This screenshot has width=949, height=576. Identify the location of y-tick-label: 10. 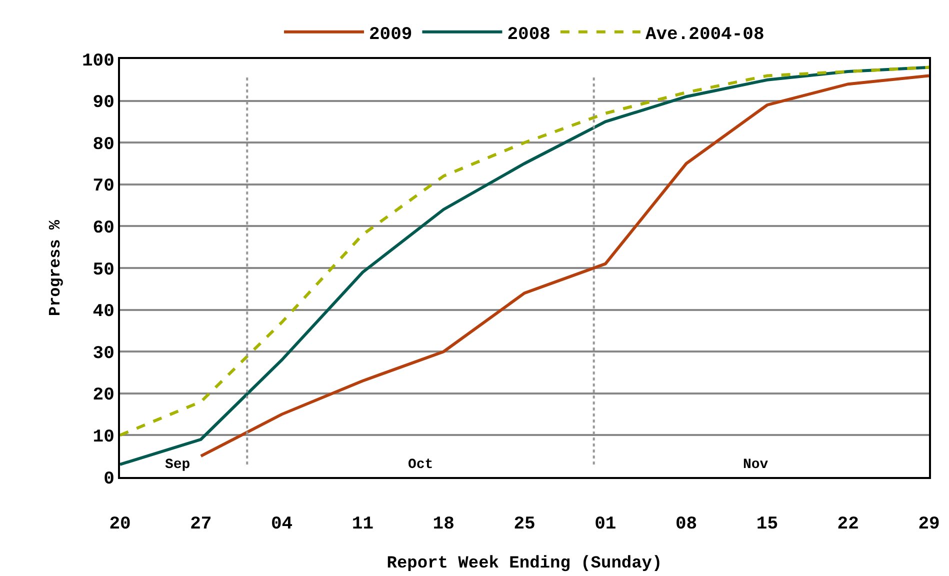
(103, 438).